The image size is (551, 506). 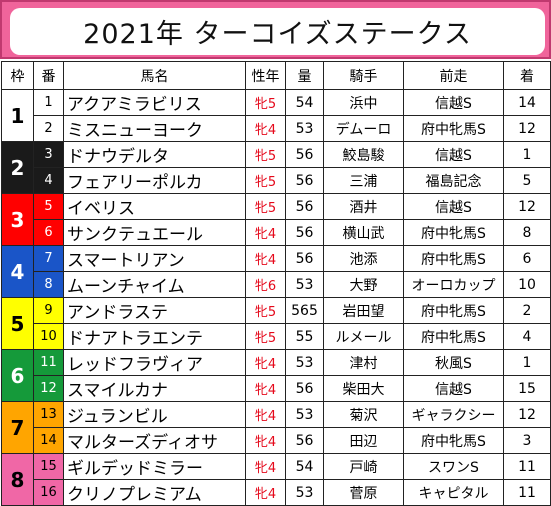 What do you see at coordinates (363, 466) in the screenshot?
I see `jockey: 戸崎` at bounding box center [363, 466].